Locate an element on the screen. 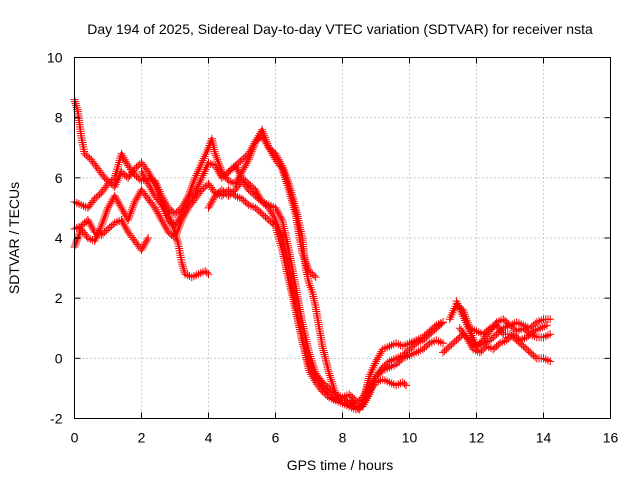 The height and width of the screenshot is (480, 640). x-tick-label: 6 is located at coordinates (276, 438).